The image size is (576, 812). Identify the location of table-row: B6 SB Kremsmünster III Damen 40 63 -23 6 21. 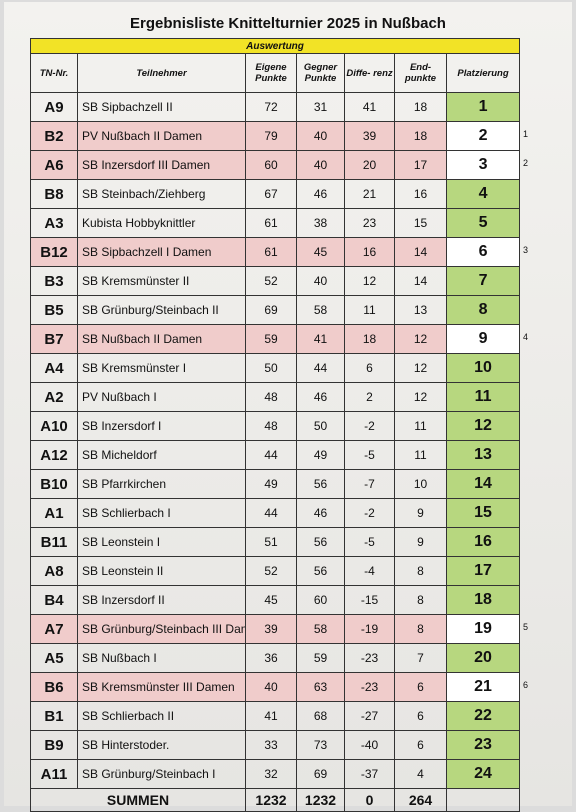
(275, 687).